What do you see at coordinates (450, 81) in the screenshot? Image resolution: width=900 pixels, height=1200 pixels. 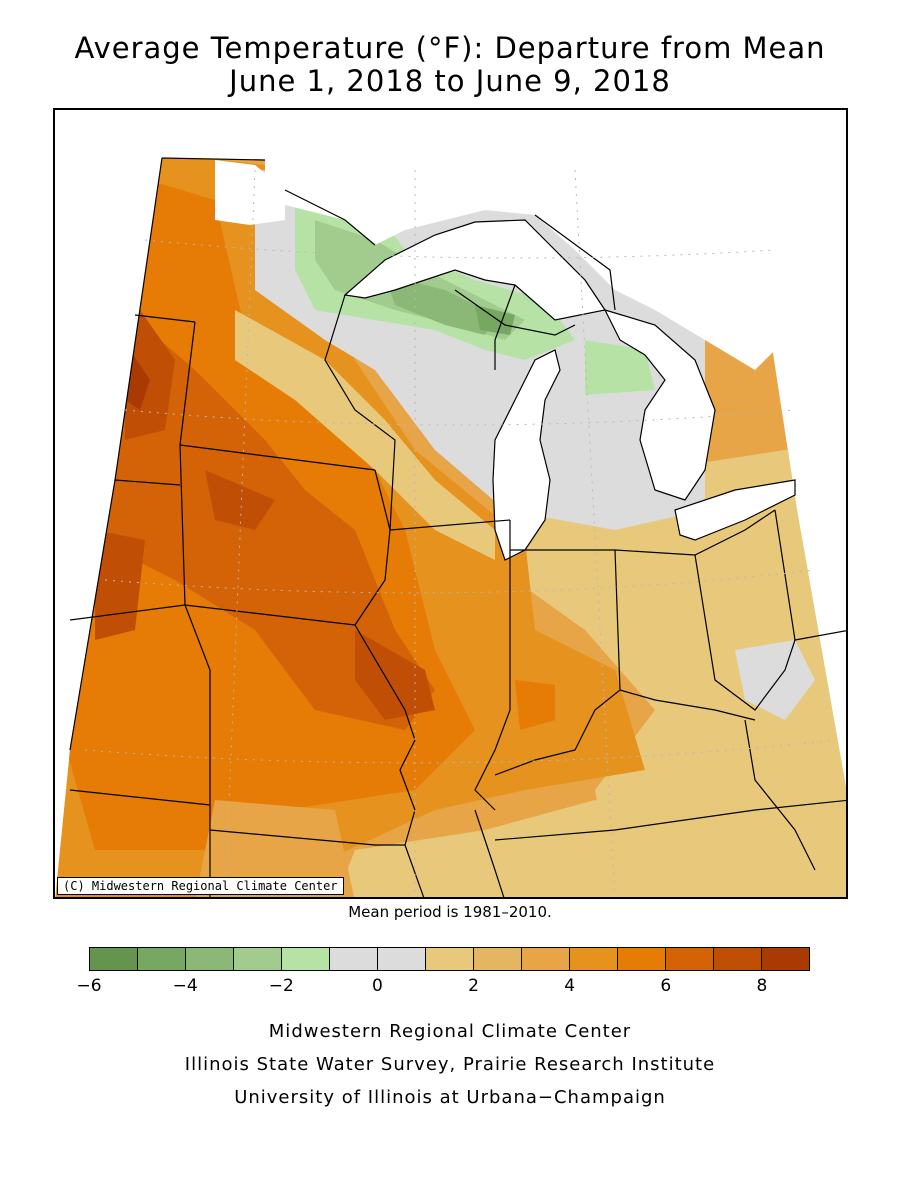 I see `map-date-range: June 1, 2018 to June 9, 2018` at bounding box center [450, 81].